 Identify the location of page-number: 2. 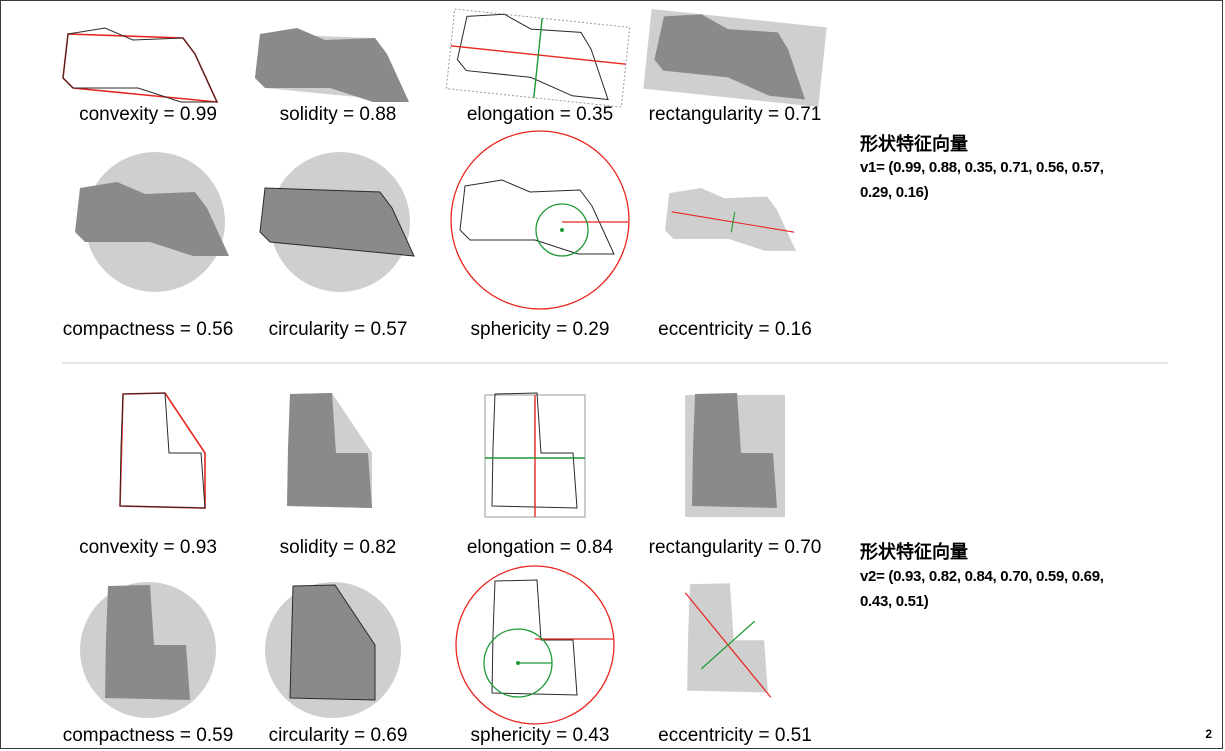
(1208, 734).